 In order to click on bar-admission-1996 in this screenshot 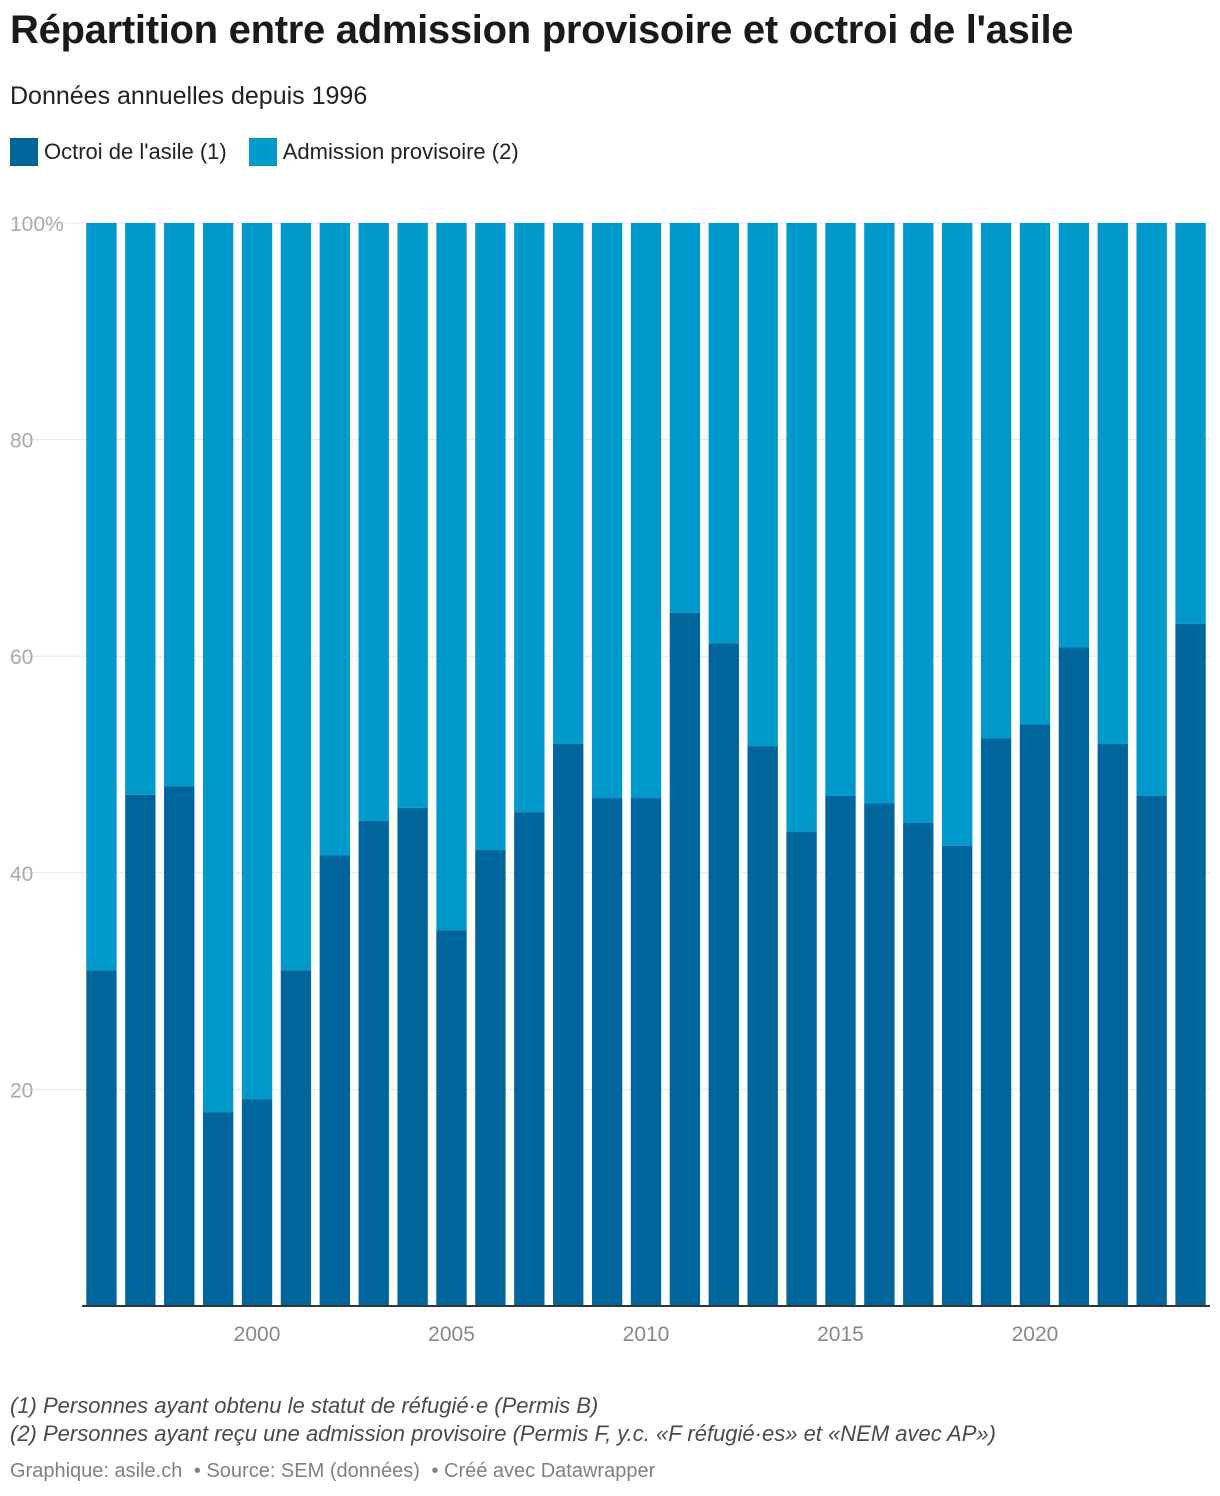, I will do `click(101, 597)`.